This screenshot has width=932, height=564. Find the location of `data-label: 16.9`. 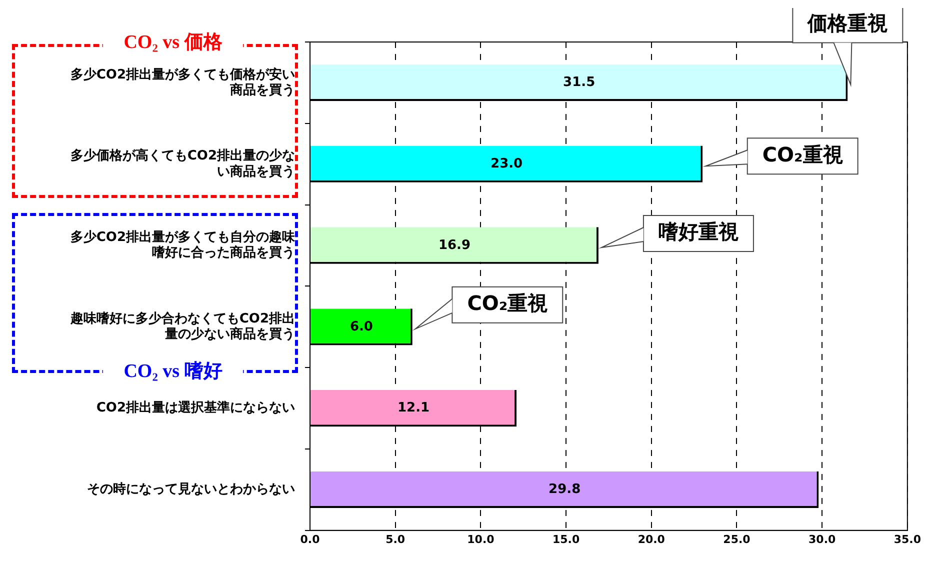

data-label: 16.9 is located at coordinates (454, 245).